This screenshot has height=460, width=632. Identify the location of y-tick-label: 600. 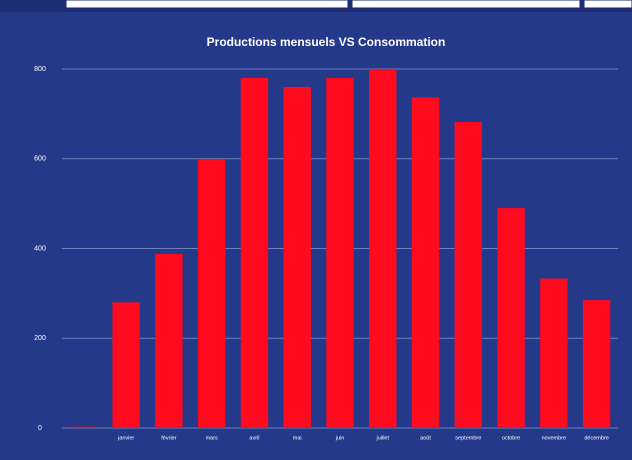
(40, 159).